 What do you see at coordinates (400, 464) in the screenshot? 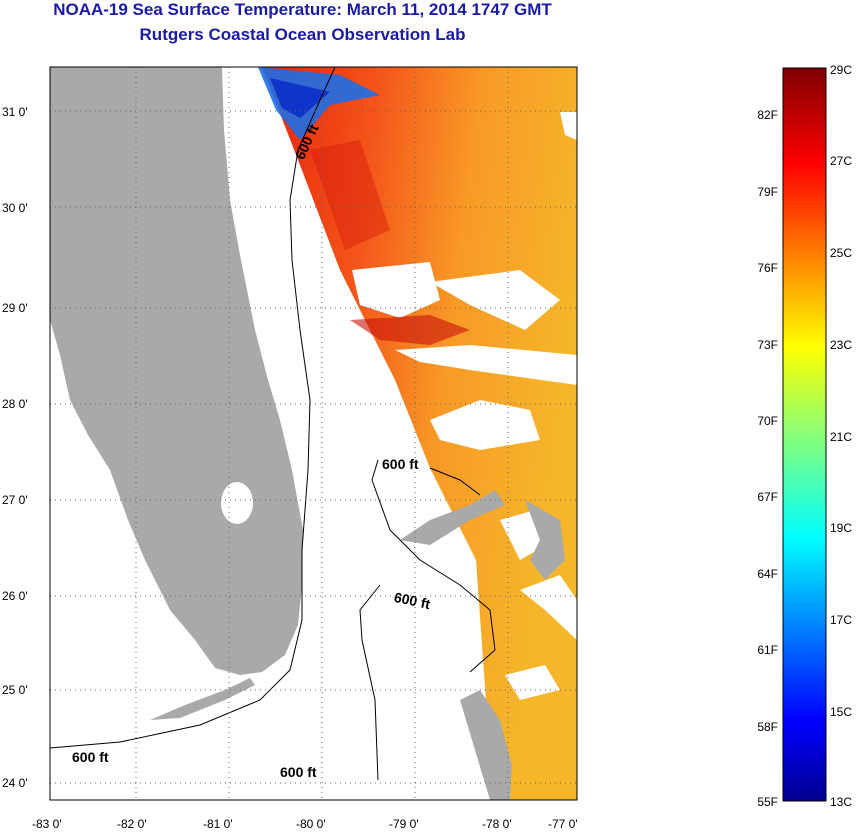
I see `contour-label-grand-bahama: 600 ft` at bounding box center [400, 464].